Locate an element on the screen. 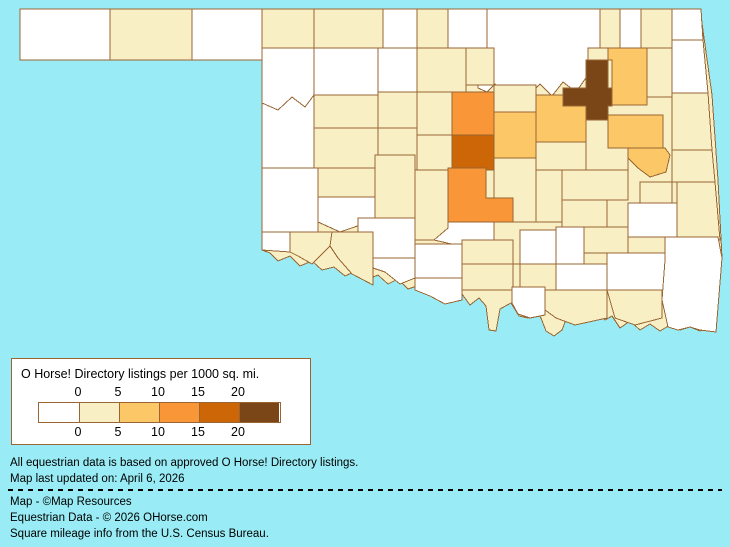 This screenshot has height=547, width=730. county-cotton is located at coordinates (394, 271).